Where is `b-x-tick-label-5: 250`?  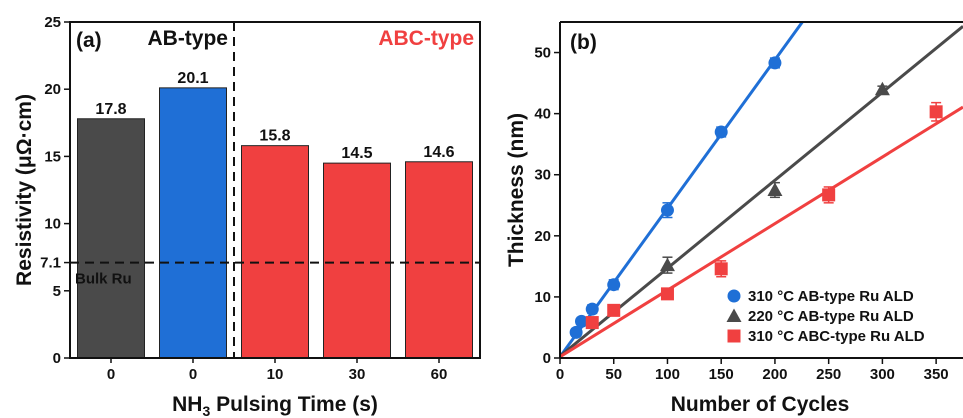
b-x-tick-label-5: 250 is located at coordinates (828, 374).